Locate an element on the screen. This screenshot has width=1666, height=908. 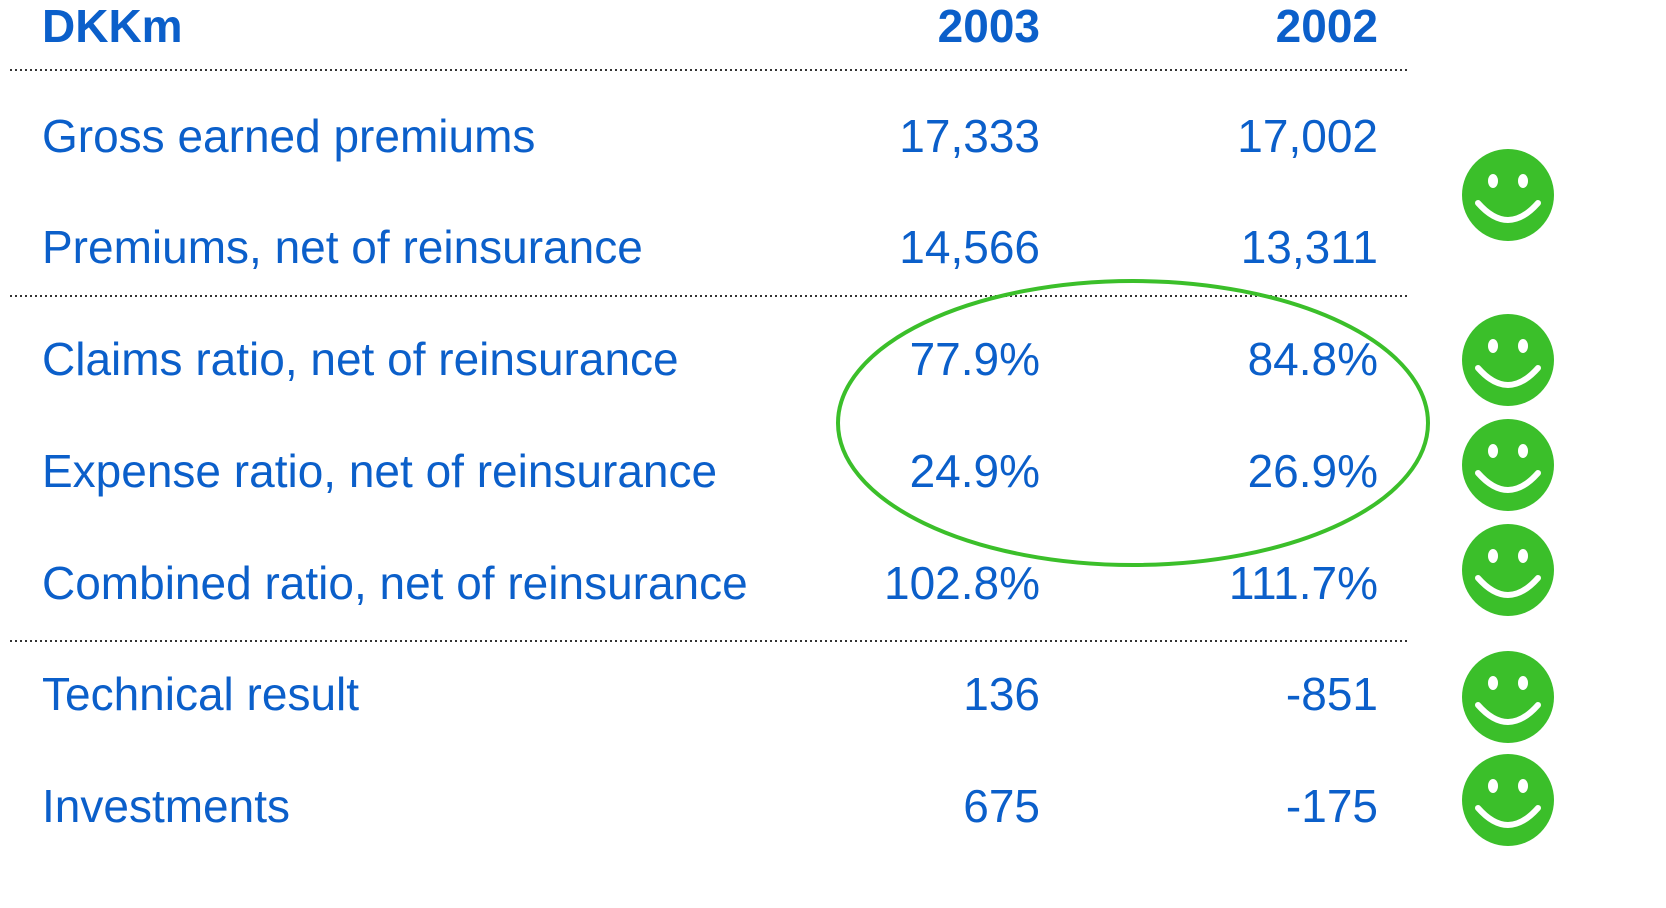
value-cell: 13,311 is located at coordinates (1309, 247).